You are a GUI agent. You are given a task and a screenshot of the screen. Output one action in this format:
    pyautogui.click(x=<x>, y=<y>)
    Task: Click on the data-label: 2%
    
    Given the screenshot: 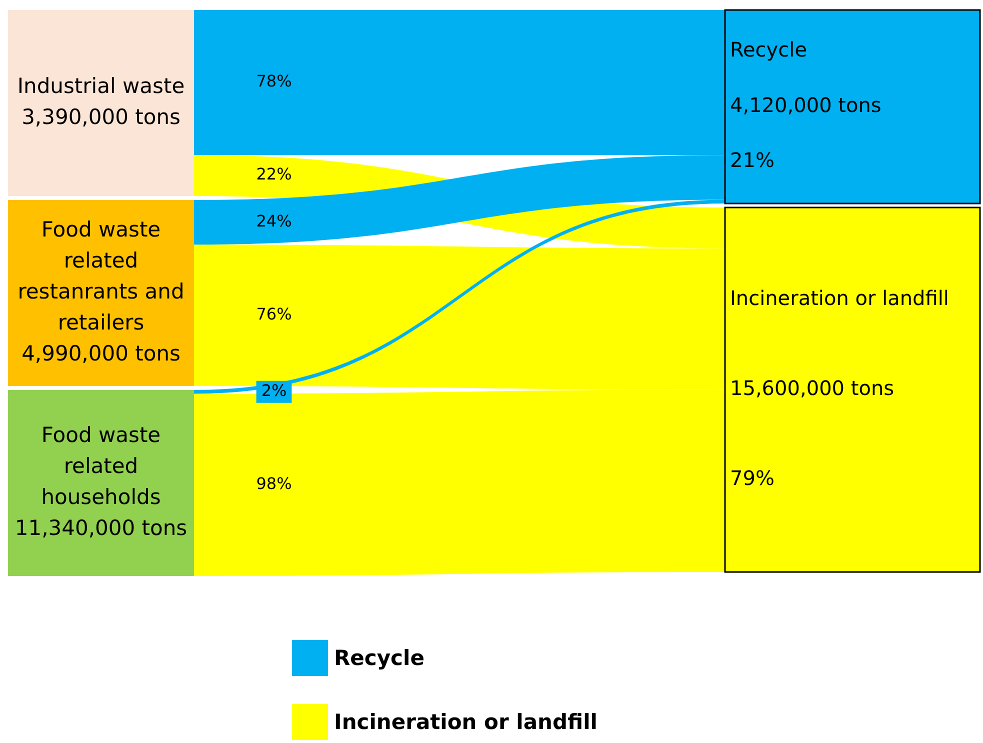 What is the action you would take?
    pyautogui.click(x=274, y=390)
    